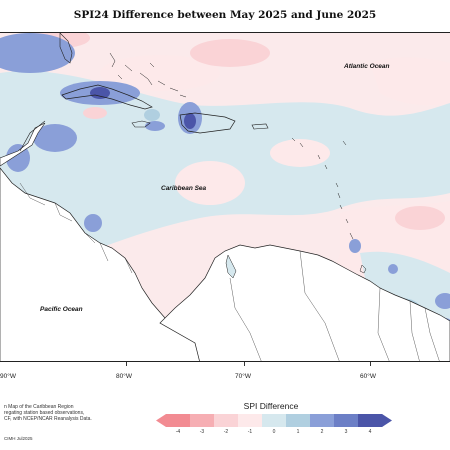 Image resolution: width=450 pixels, height=450 pixels. Describe the element at coordinates (367, 66) in the screenshot. I see `atlantic-ocean-label: Atlantic Ocean` at that location.